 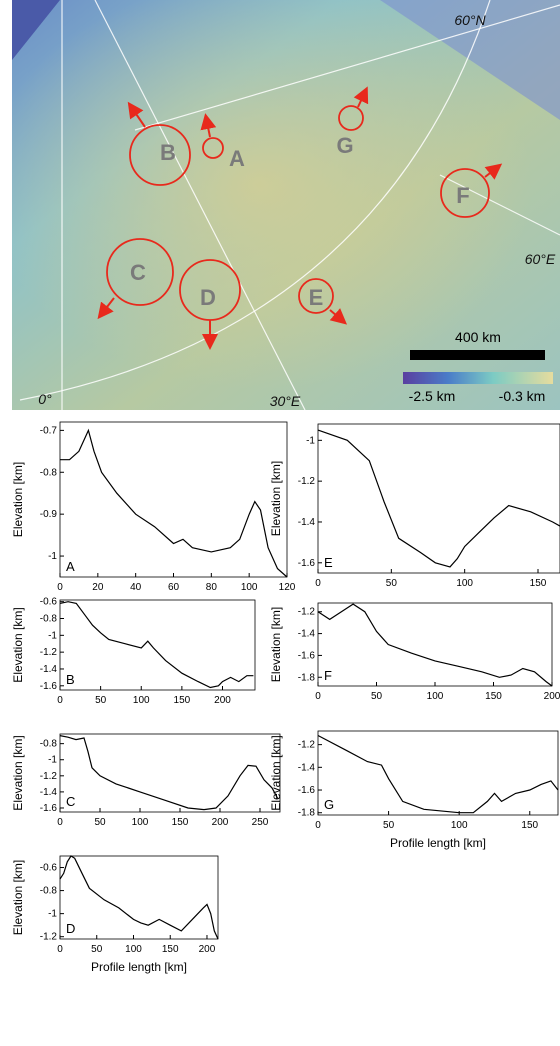 I want to click on panel-label: C, so click(x=70, y=801).